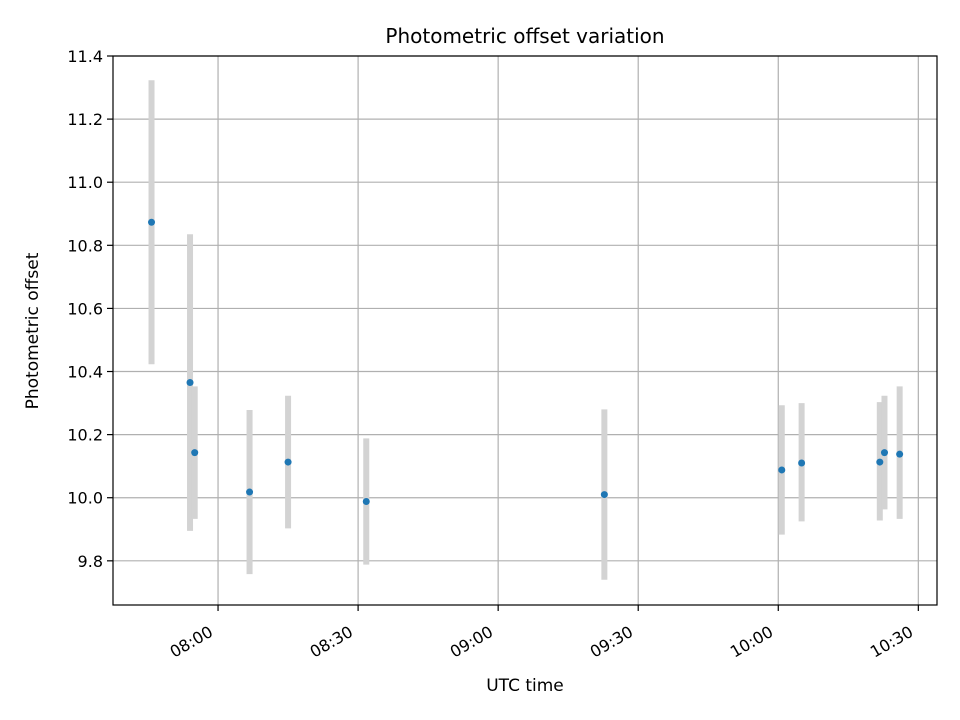 This screenshot has height=720, width=960. I want to click on y-axis: 9.8 10.0 10.2 10.4 10.6 10.8 11.0 11.2 11.4, so click(90, 309).